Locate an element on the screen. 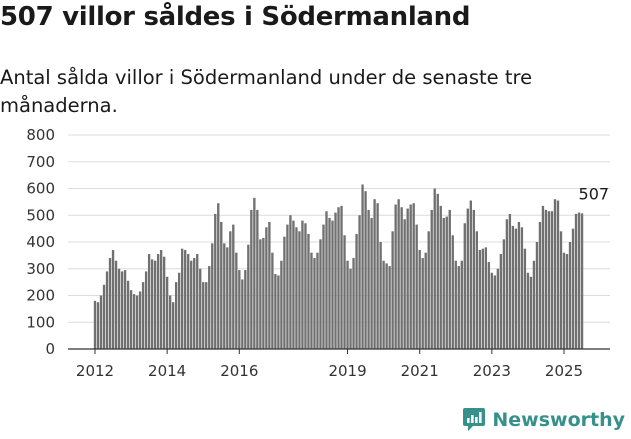 The height and width of the screenshot is (439, 631). y-tick-label: 100 is located at coordinates (40, 322).